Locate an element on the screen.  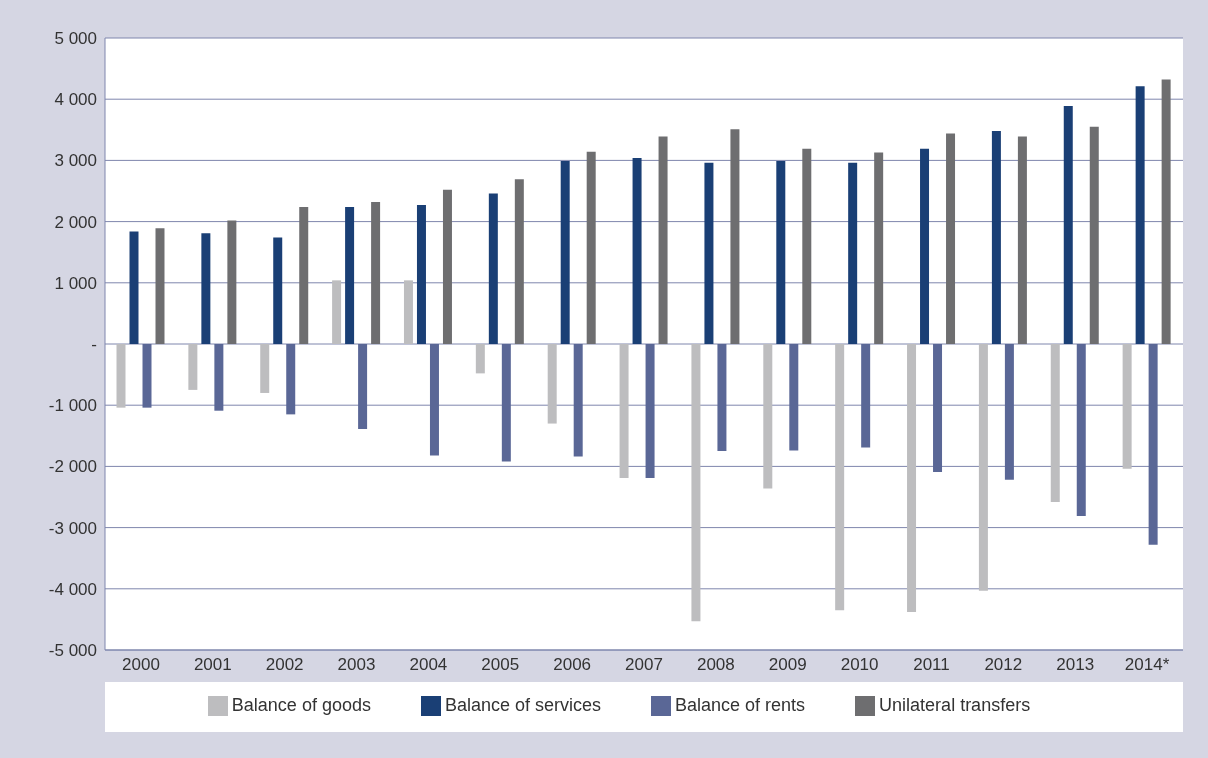
x-tick-label: 2013 is located at coordinates (1075, 665).